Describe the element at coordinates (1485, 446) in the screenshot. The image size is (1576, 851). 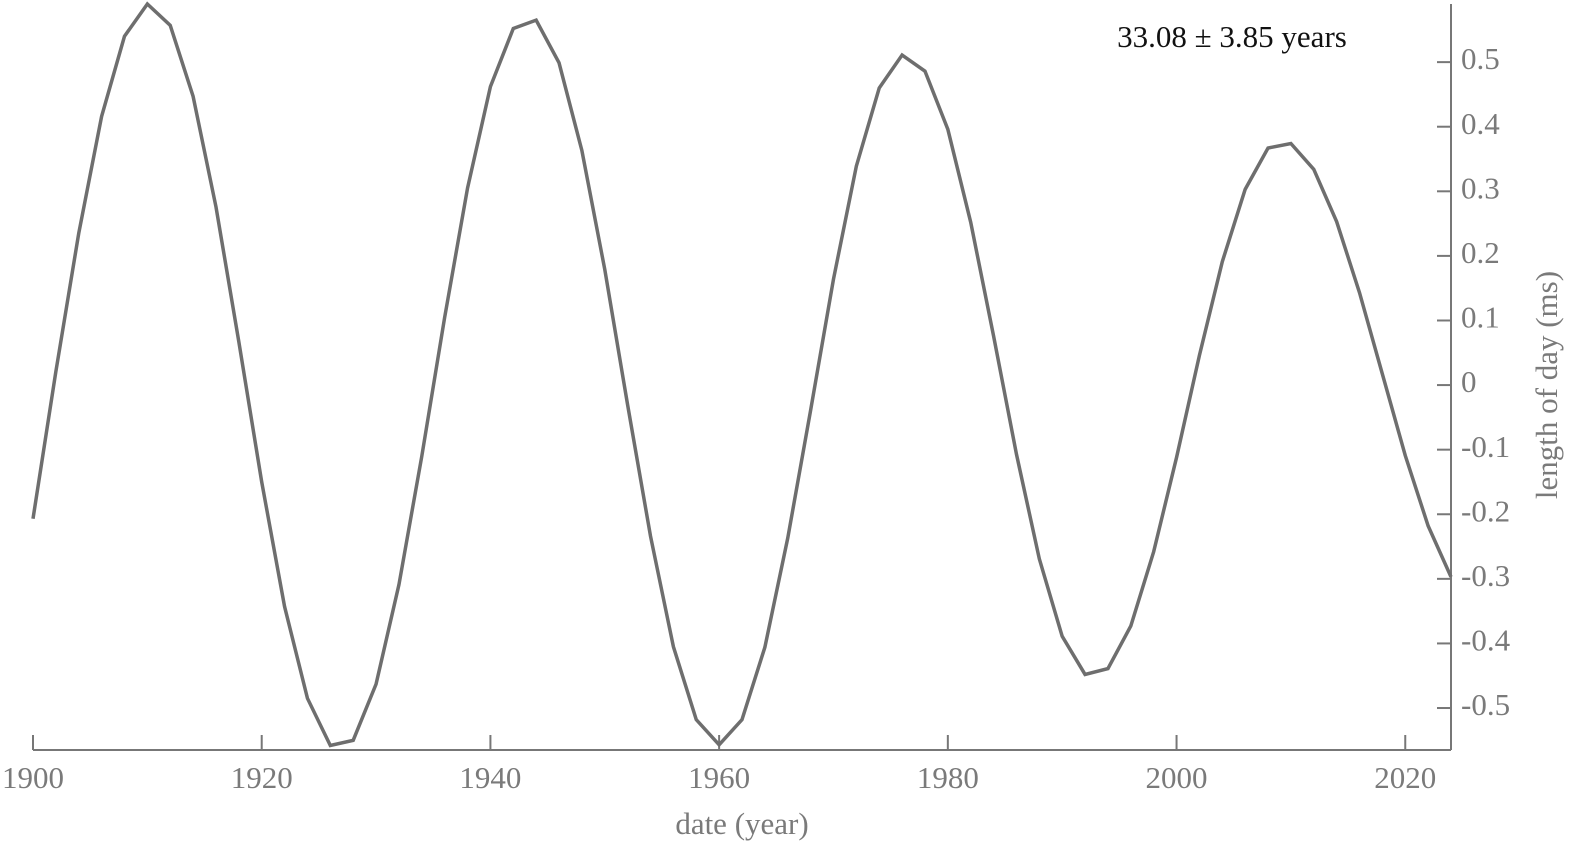
I see `y-tick-label: -0.1` at that location.